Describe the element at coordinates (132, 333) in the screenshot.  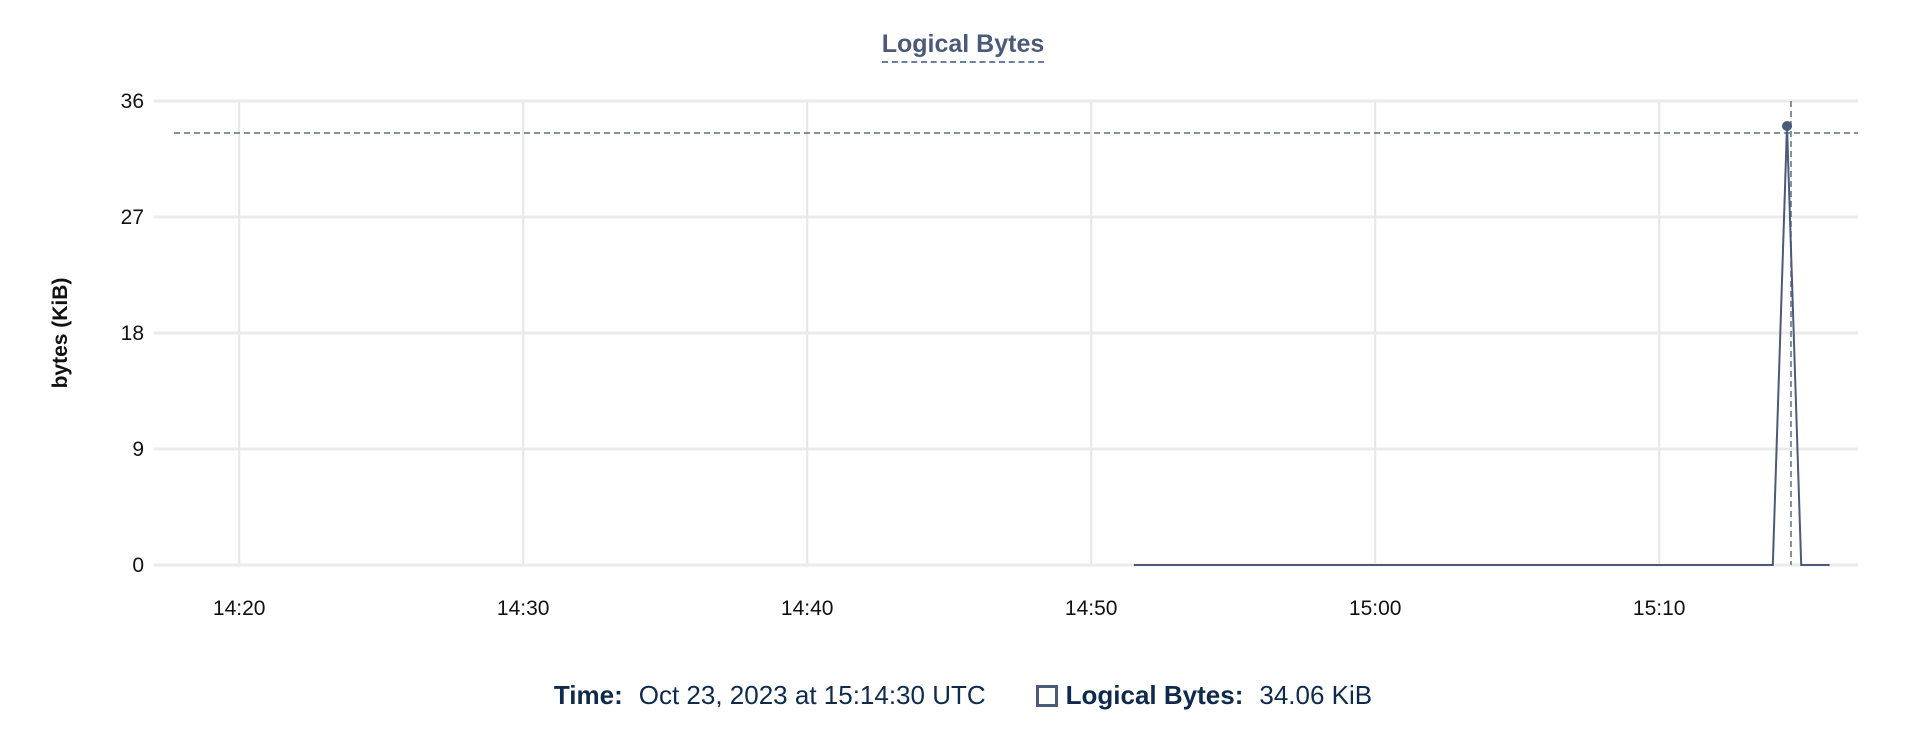
I see `y-tick-label: 18` at that location.